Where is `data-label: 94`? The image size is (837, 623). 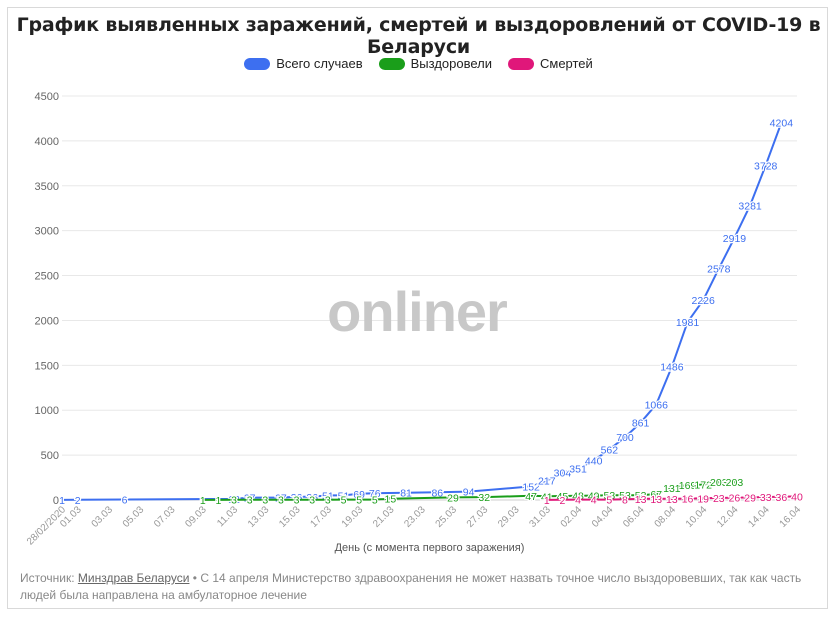 data-label: 94 is located at coordinates (469, 493).